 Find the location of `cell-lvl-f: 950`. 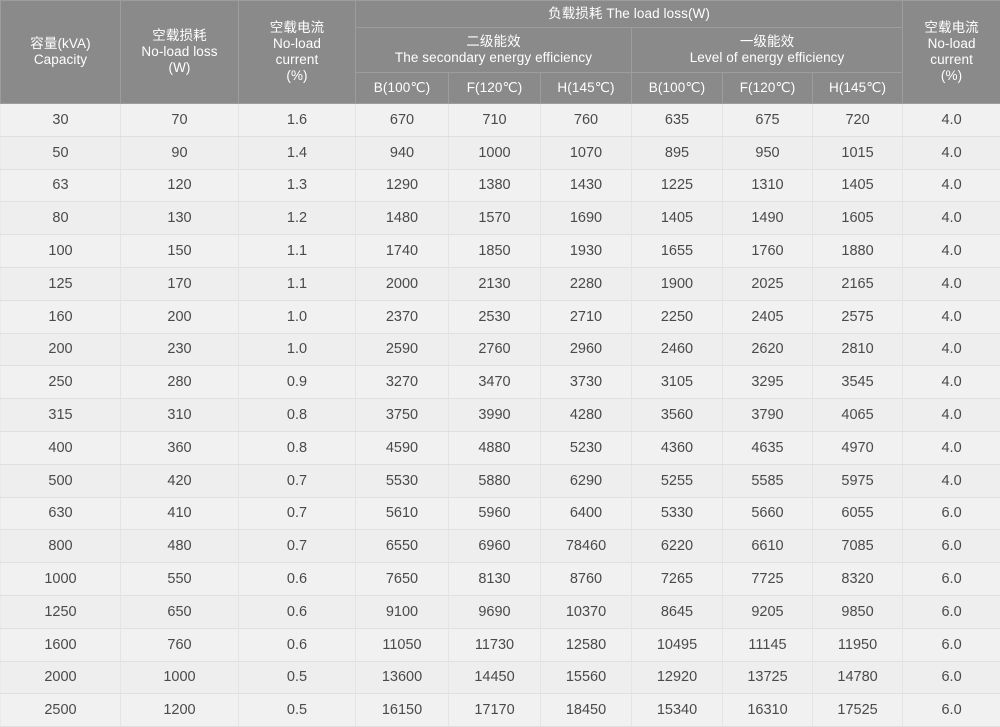

cell-lvl-f: 950 is located at coordinates (768, 152).